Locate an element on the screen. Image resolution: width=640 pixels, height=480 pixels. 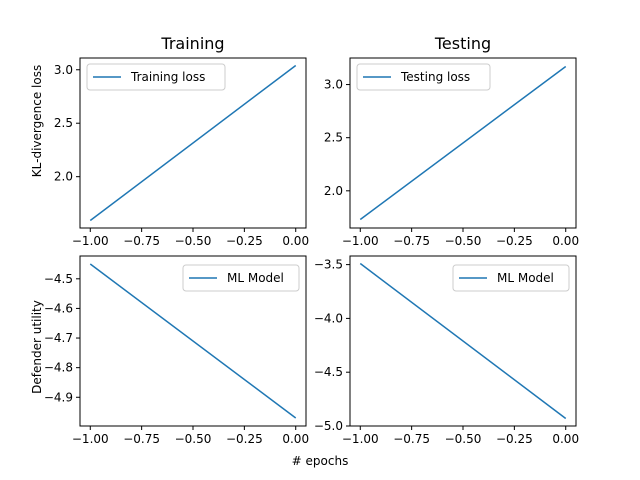
y-axis-label-top: KL-divergence loss is located at coordinates (37, 121).